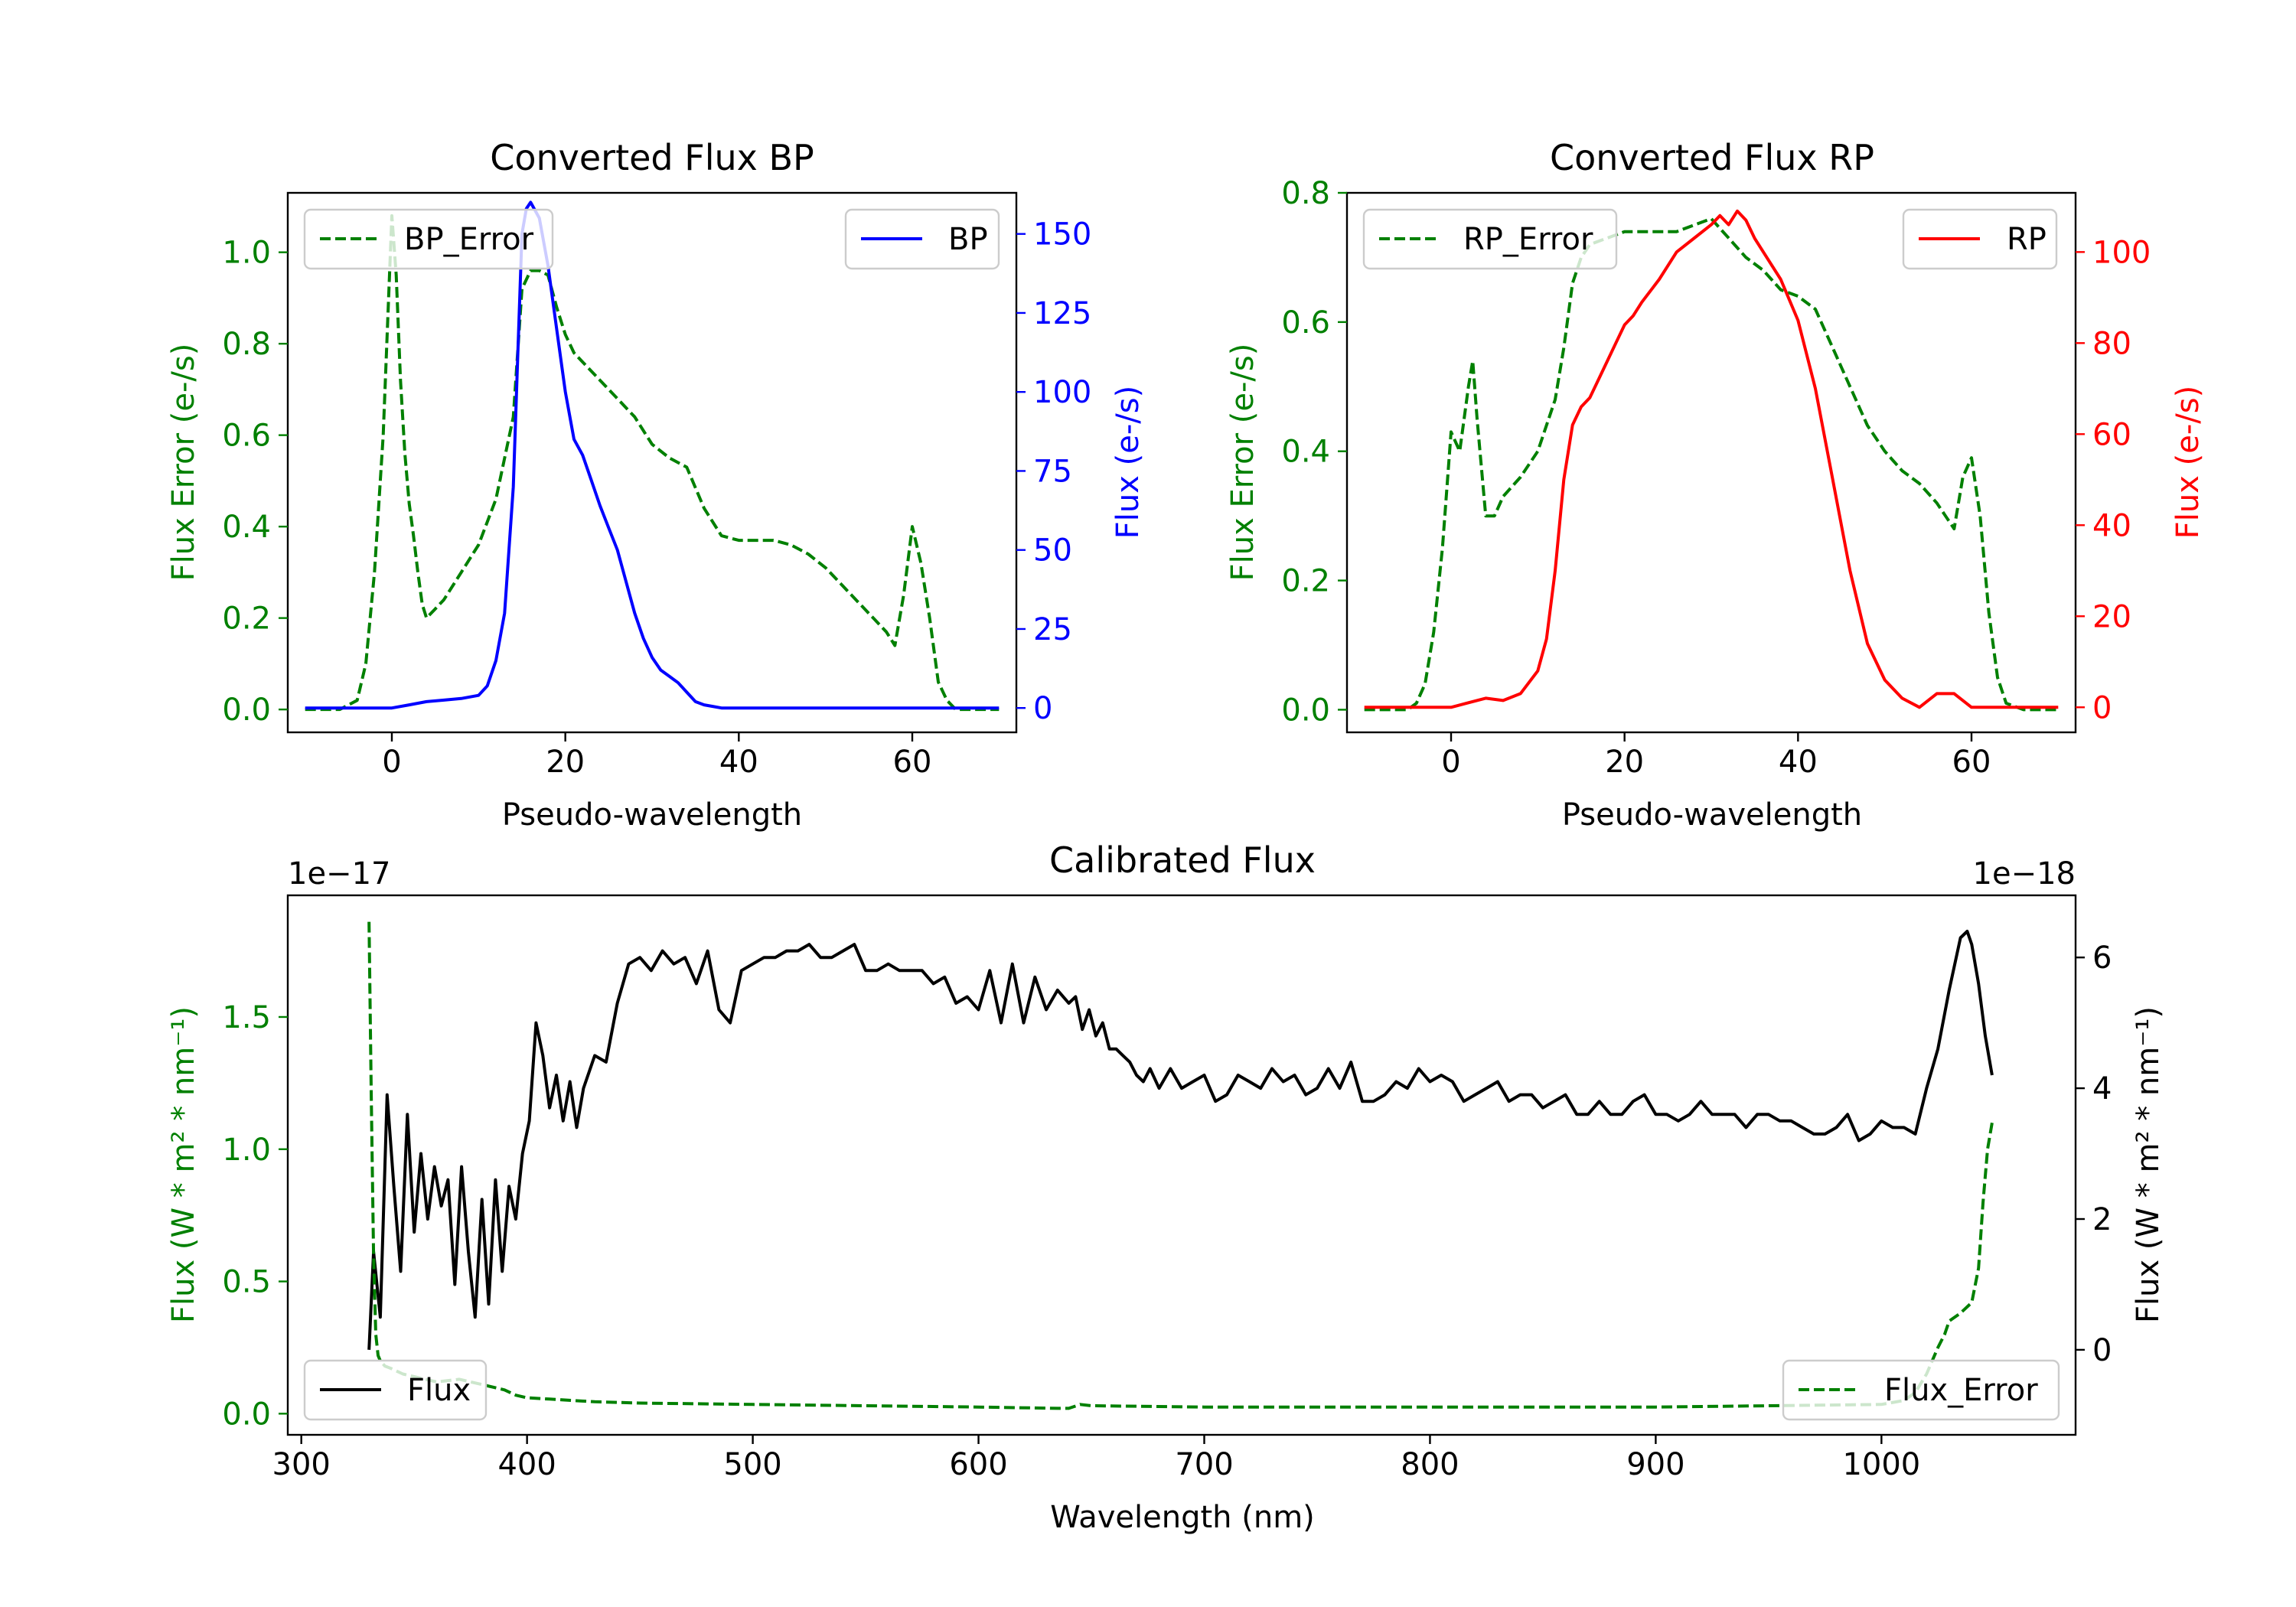 Image resolution: width=2296 pixels, height=1607 pixels. I want to click on x-tick-label: 1000, so click(1881, 1464).